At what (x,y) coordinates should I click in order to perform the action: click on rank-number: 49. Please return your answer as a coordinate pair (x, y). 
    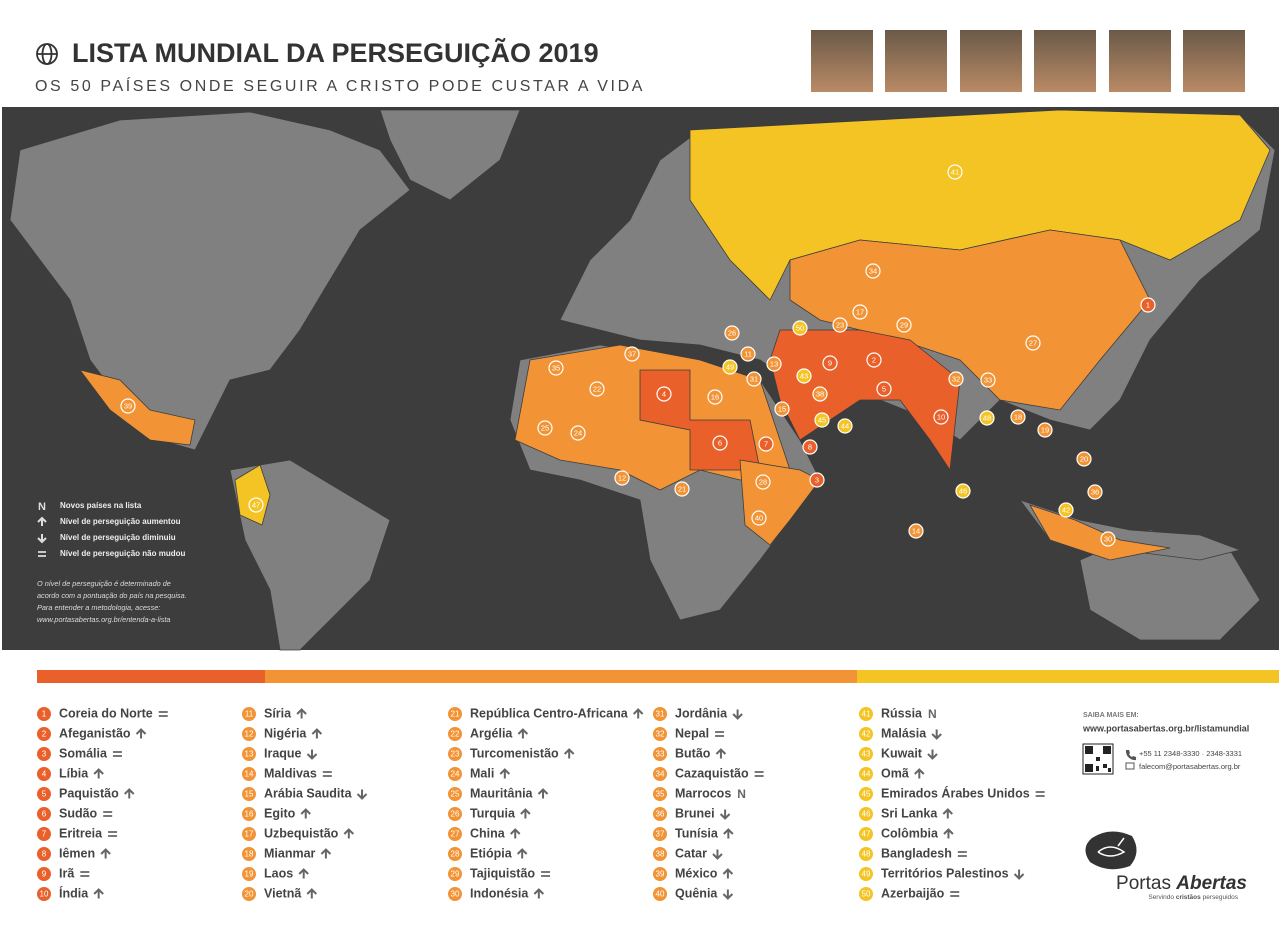
    Looking at the image, I should click on (866, 874).